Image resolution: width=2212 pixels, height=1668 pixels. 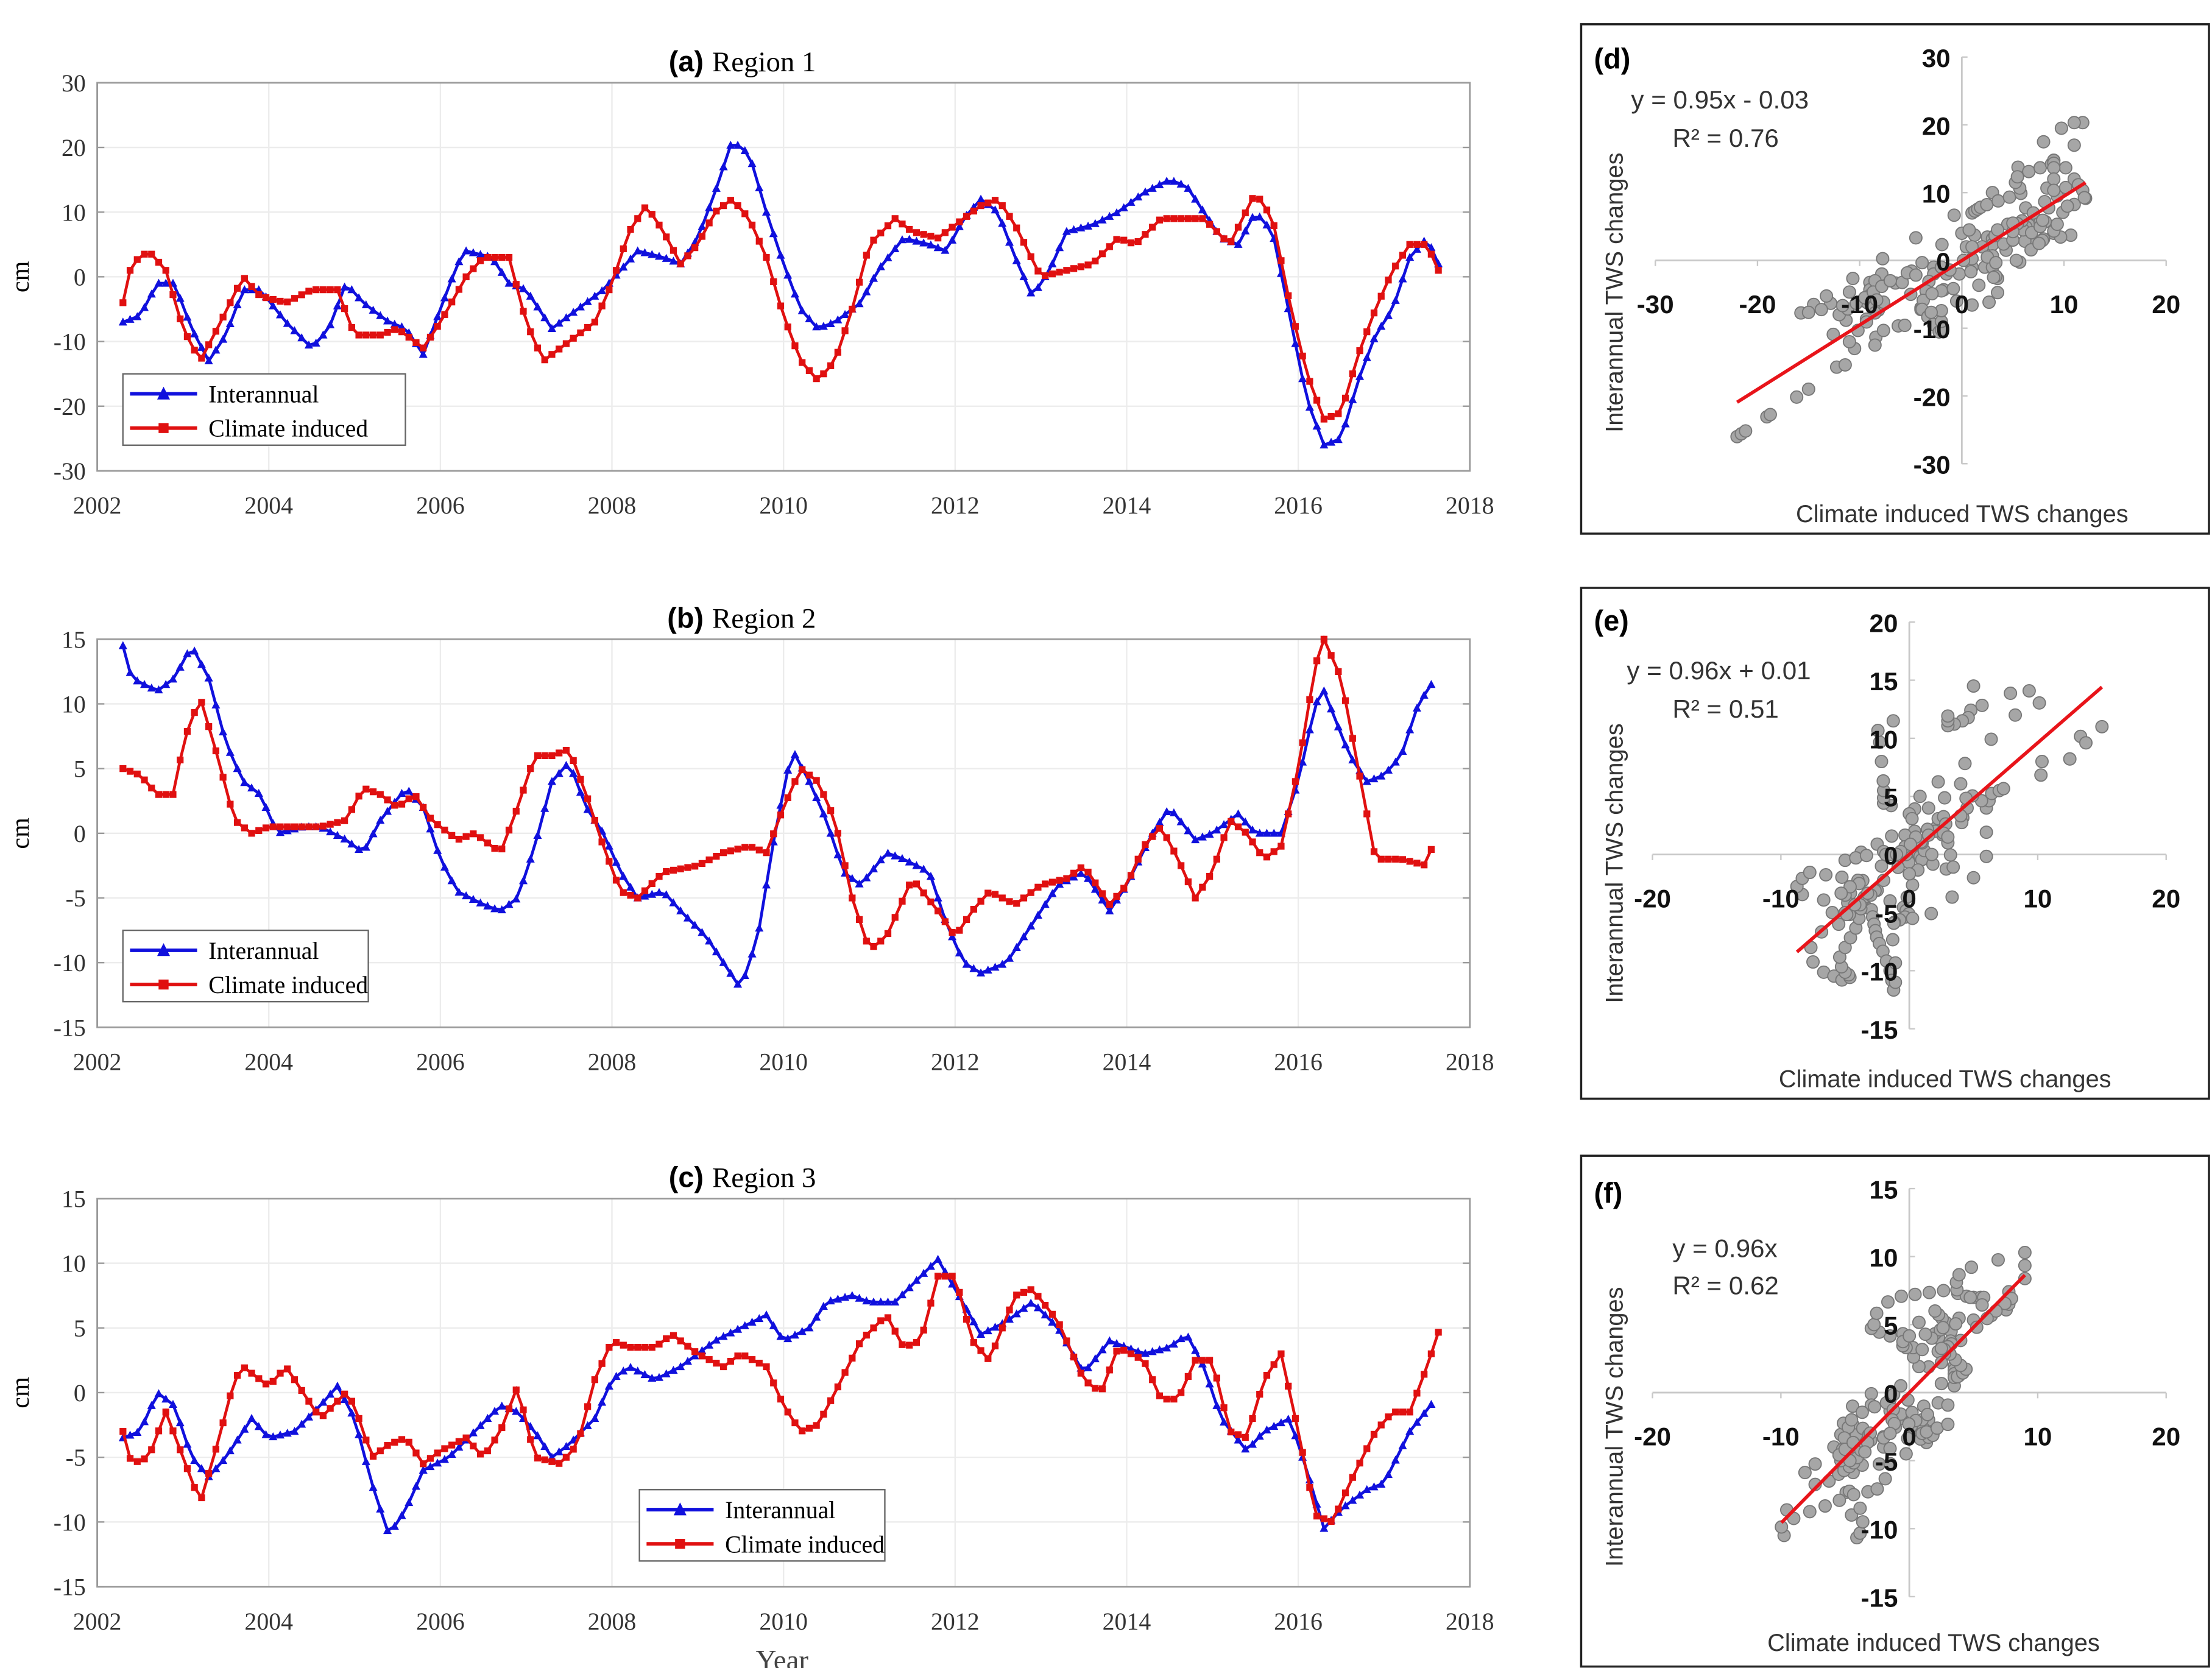 What do you see at coordinates (70, 963) in the screenshot?
I see `y-tick-label: -10` at bounding box center [70, 963].